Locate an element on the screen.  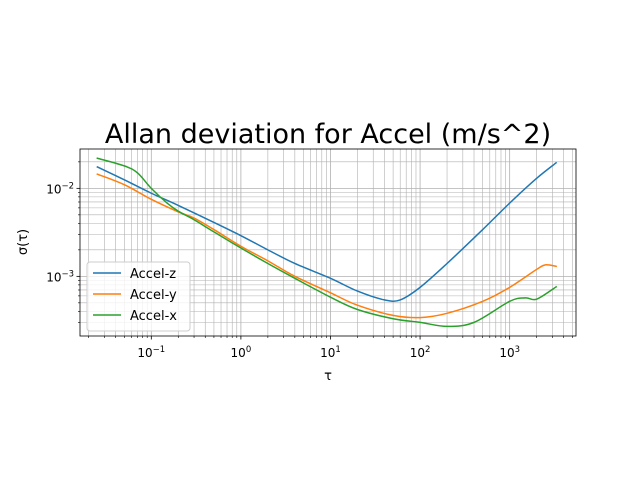
x-tick-label: 10⁰ is located at coordinates (241, 352).